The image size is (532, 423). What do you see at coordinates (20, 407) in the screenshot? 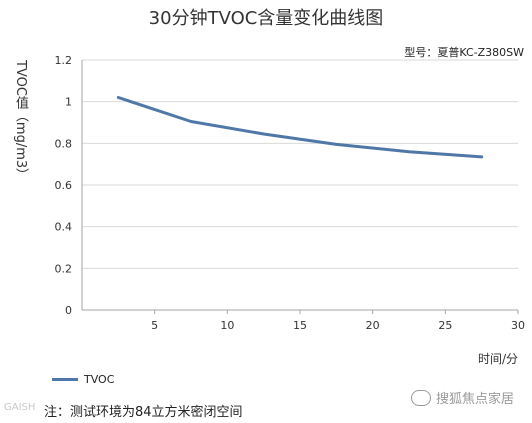
I see `watermark-left: GAISH` at bounding box center [20, 407].